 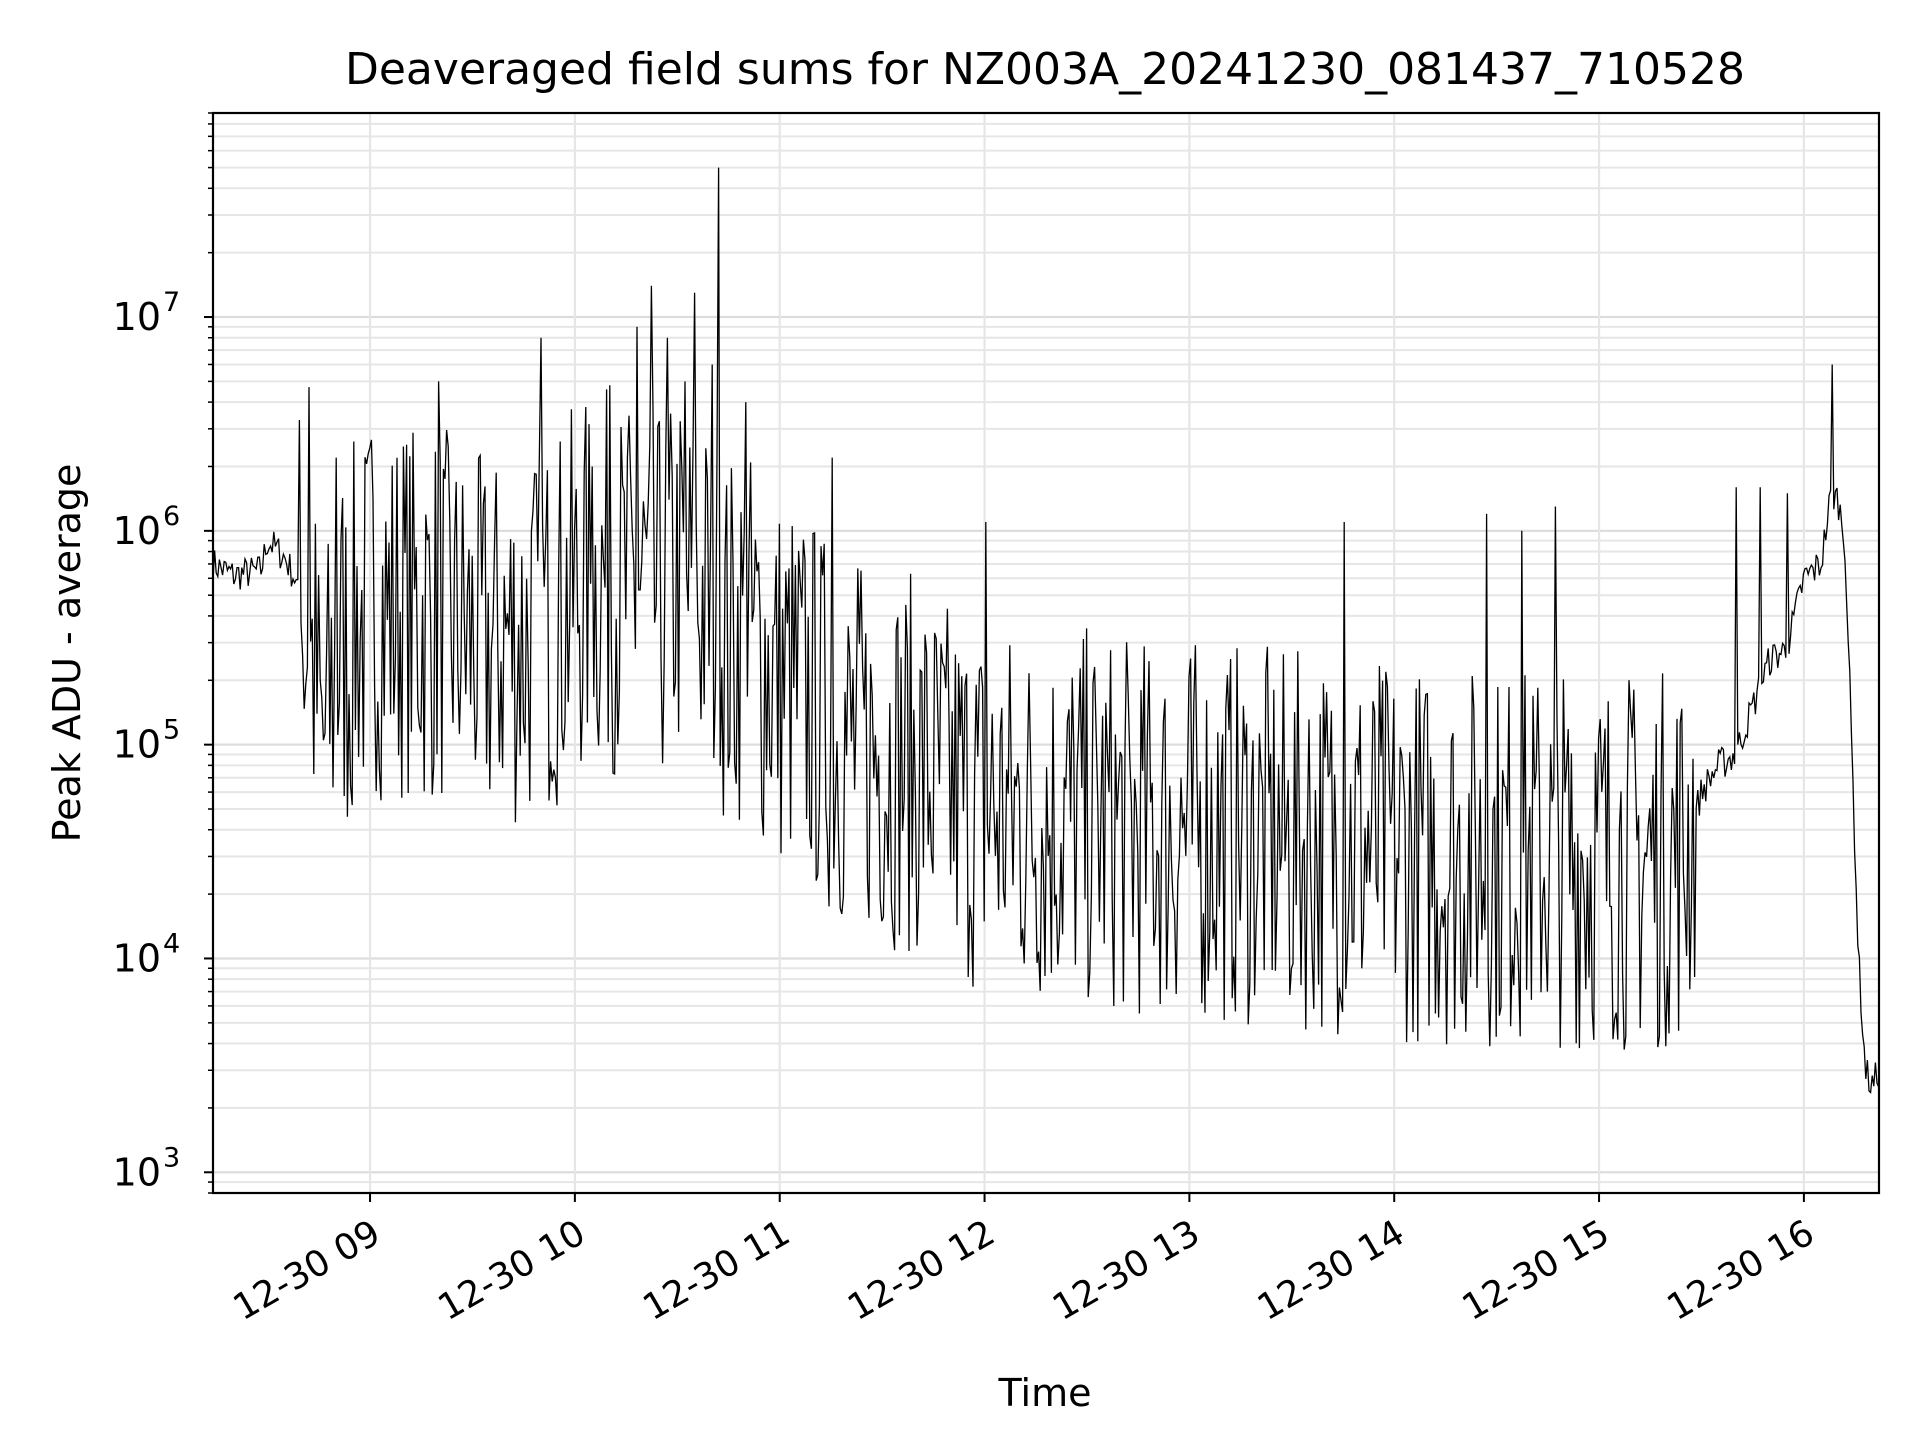 I want to click on y-tick-label-exponent: 6, so click(x=171, y=516).